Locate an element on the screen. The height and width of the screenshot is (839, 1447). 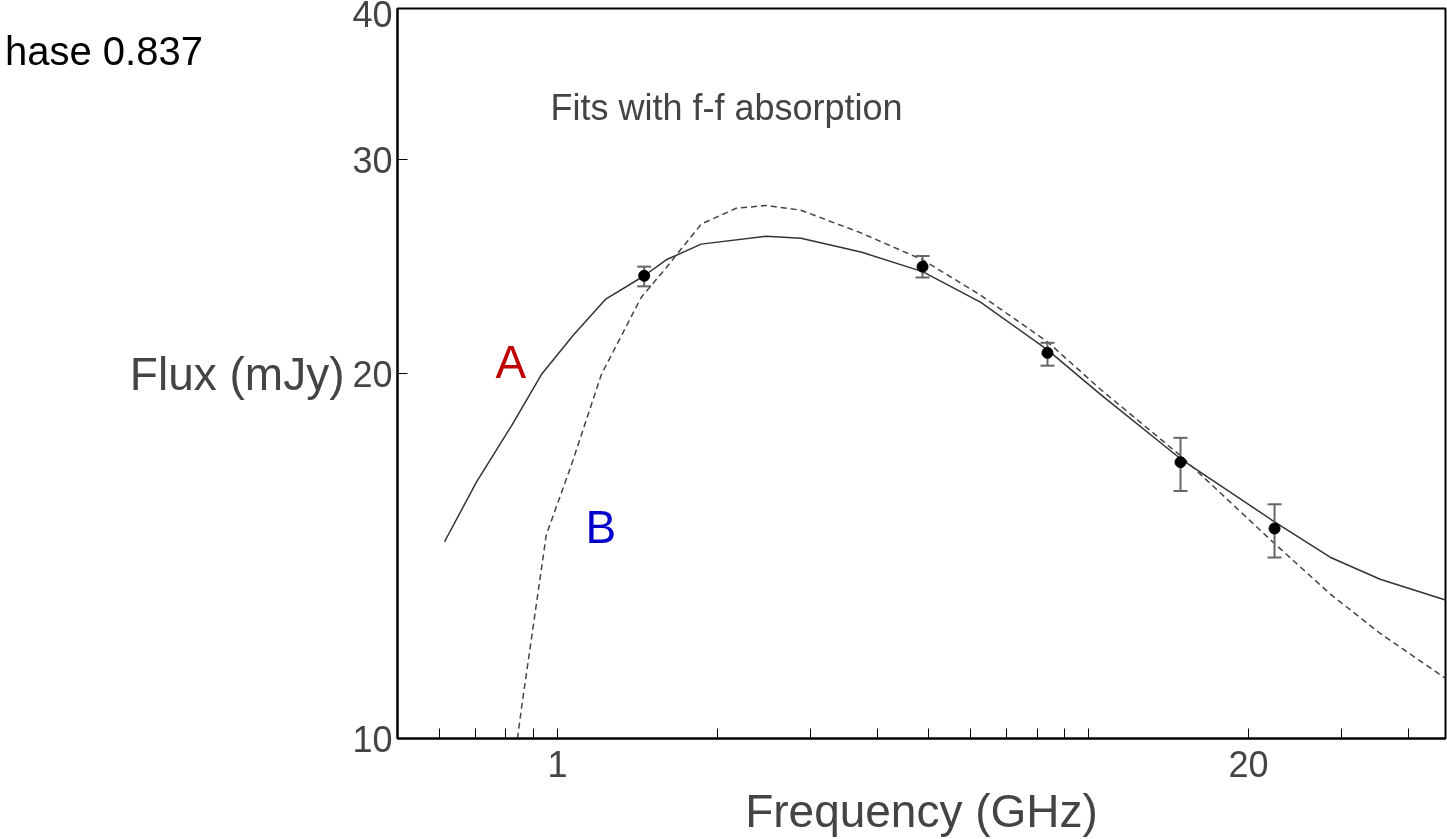
x-axis-title: Frequency (GHz) is located at coordinates (921, 810).